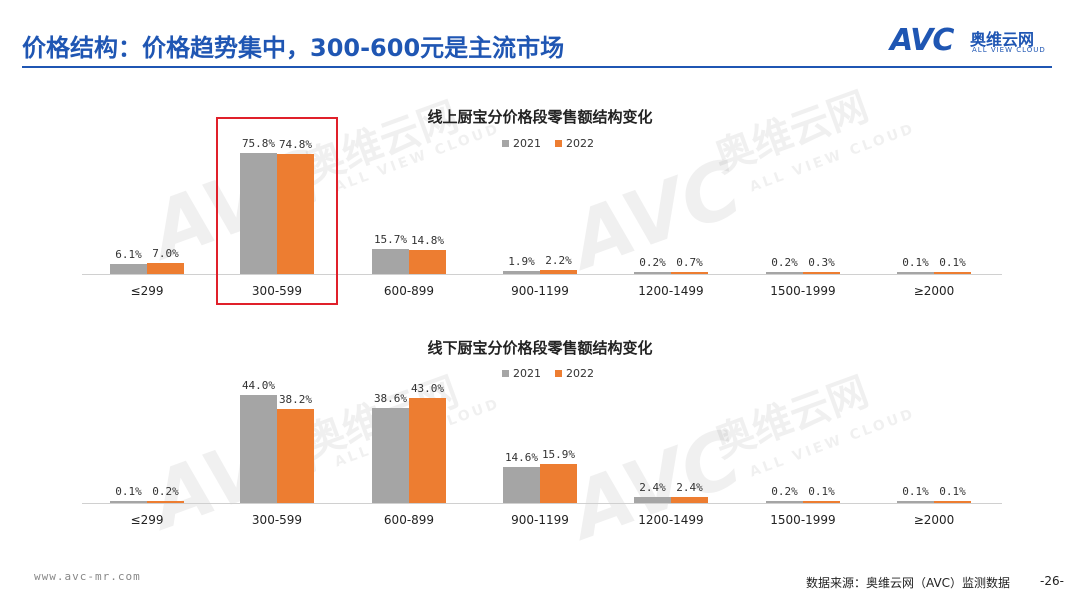 This screenshot has width=1080, height=608. Describe the element at coordinates (390, 239) in the screenshot. I see `data-label-2021-600-899: 15.7%` at that location.